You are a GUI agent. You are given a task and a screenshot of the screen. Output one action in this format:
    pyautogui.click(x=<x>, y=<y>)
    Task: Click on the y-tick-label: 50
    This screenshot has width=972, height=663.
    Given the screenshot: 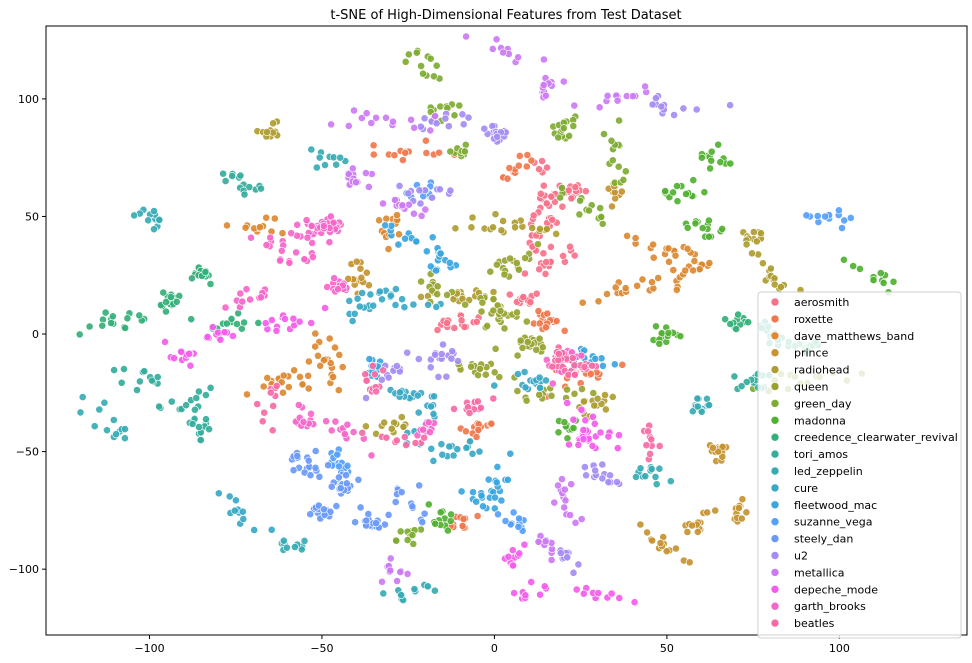 What is the action you would take?
    pyautogui.click(x=32, y=216)
    